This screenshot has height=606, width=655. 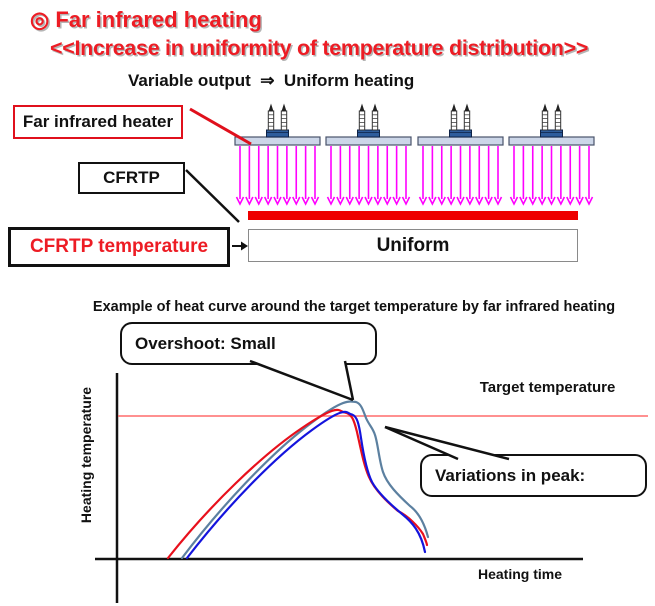 I want to click on far-infrared-heater-label-box: Far infrared heater, so click(x=98, y=122).